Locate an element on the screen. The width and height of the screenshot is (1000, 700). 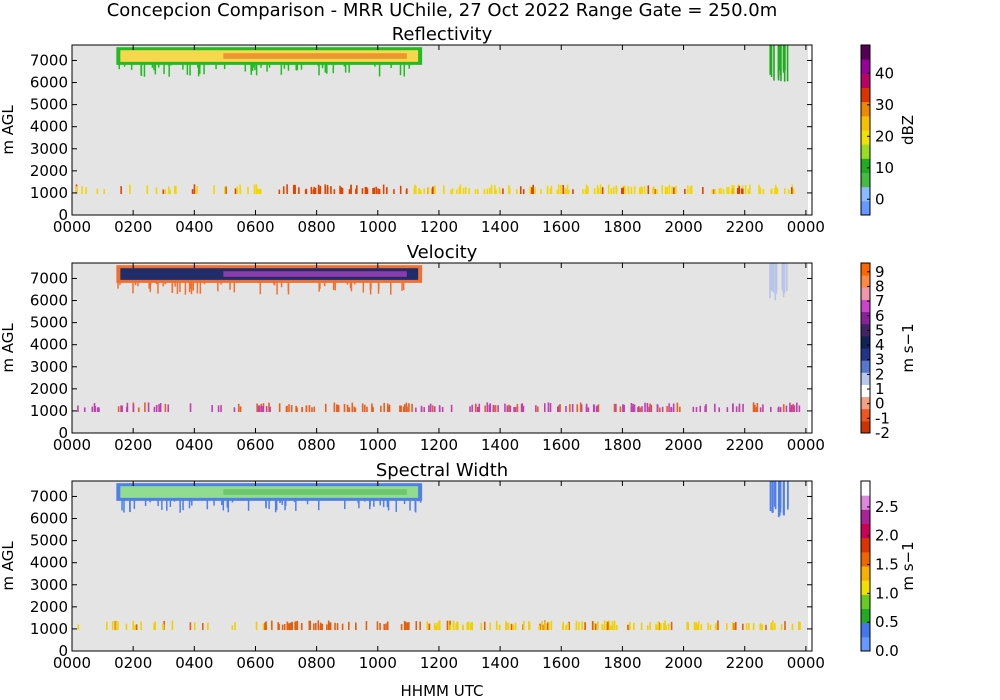
colorbar-frame is located at coordinates (865, 348).